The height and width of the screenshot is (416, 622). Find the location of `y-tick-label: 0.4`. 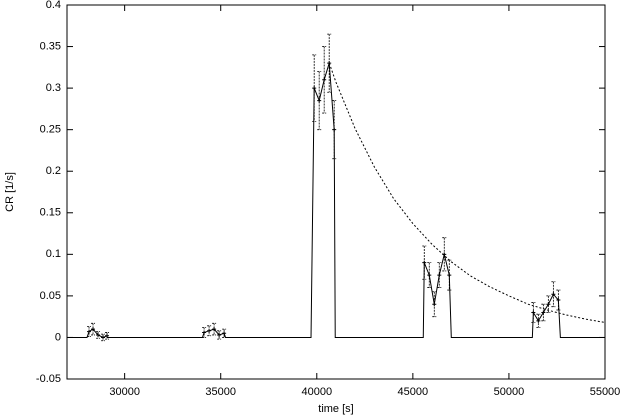

y-tick-label: 0.4 is located at coordinates (53, 5).